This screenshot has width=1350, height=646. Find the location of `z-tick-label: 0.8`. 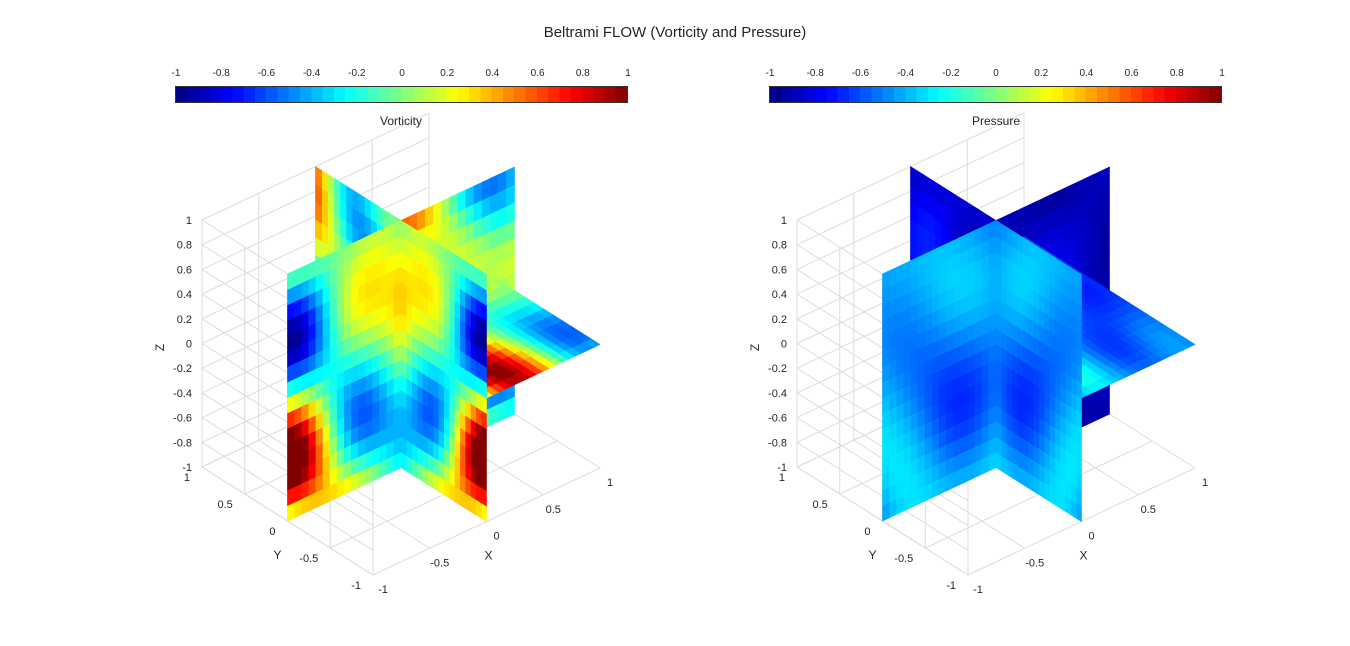

z-tick-label: 0.8 is located at coordinates (779, 246).